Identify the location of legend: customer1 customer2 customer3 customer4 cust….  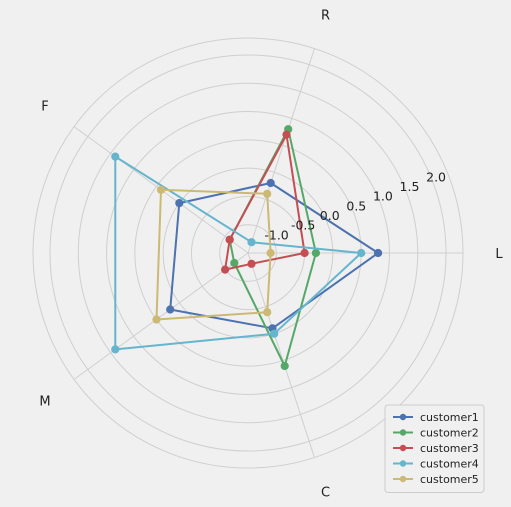
(434, 448).